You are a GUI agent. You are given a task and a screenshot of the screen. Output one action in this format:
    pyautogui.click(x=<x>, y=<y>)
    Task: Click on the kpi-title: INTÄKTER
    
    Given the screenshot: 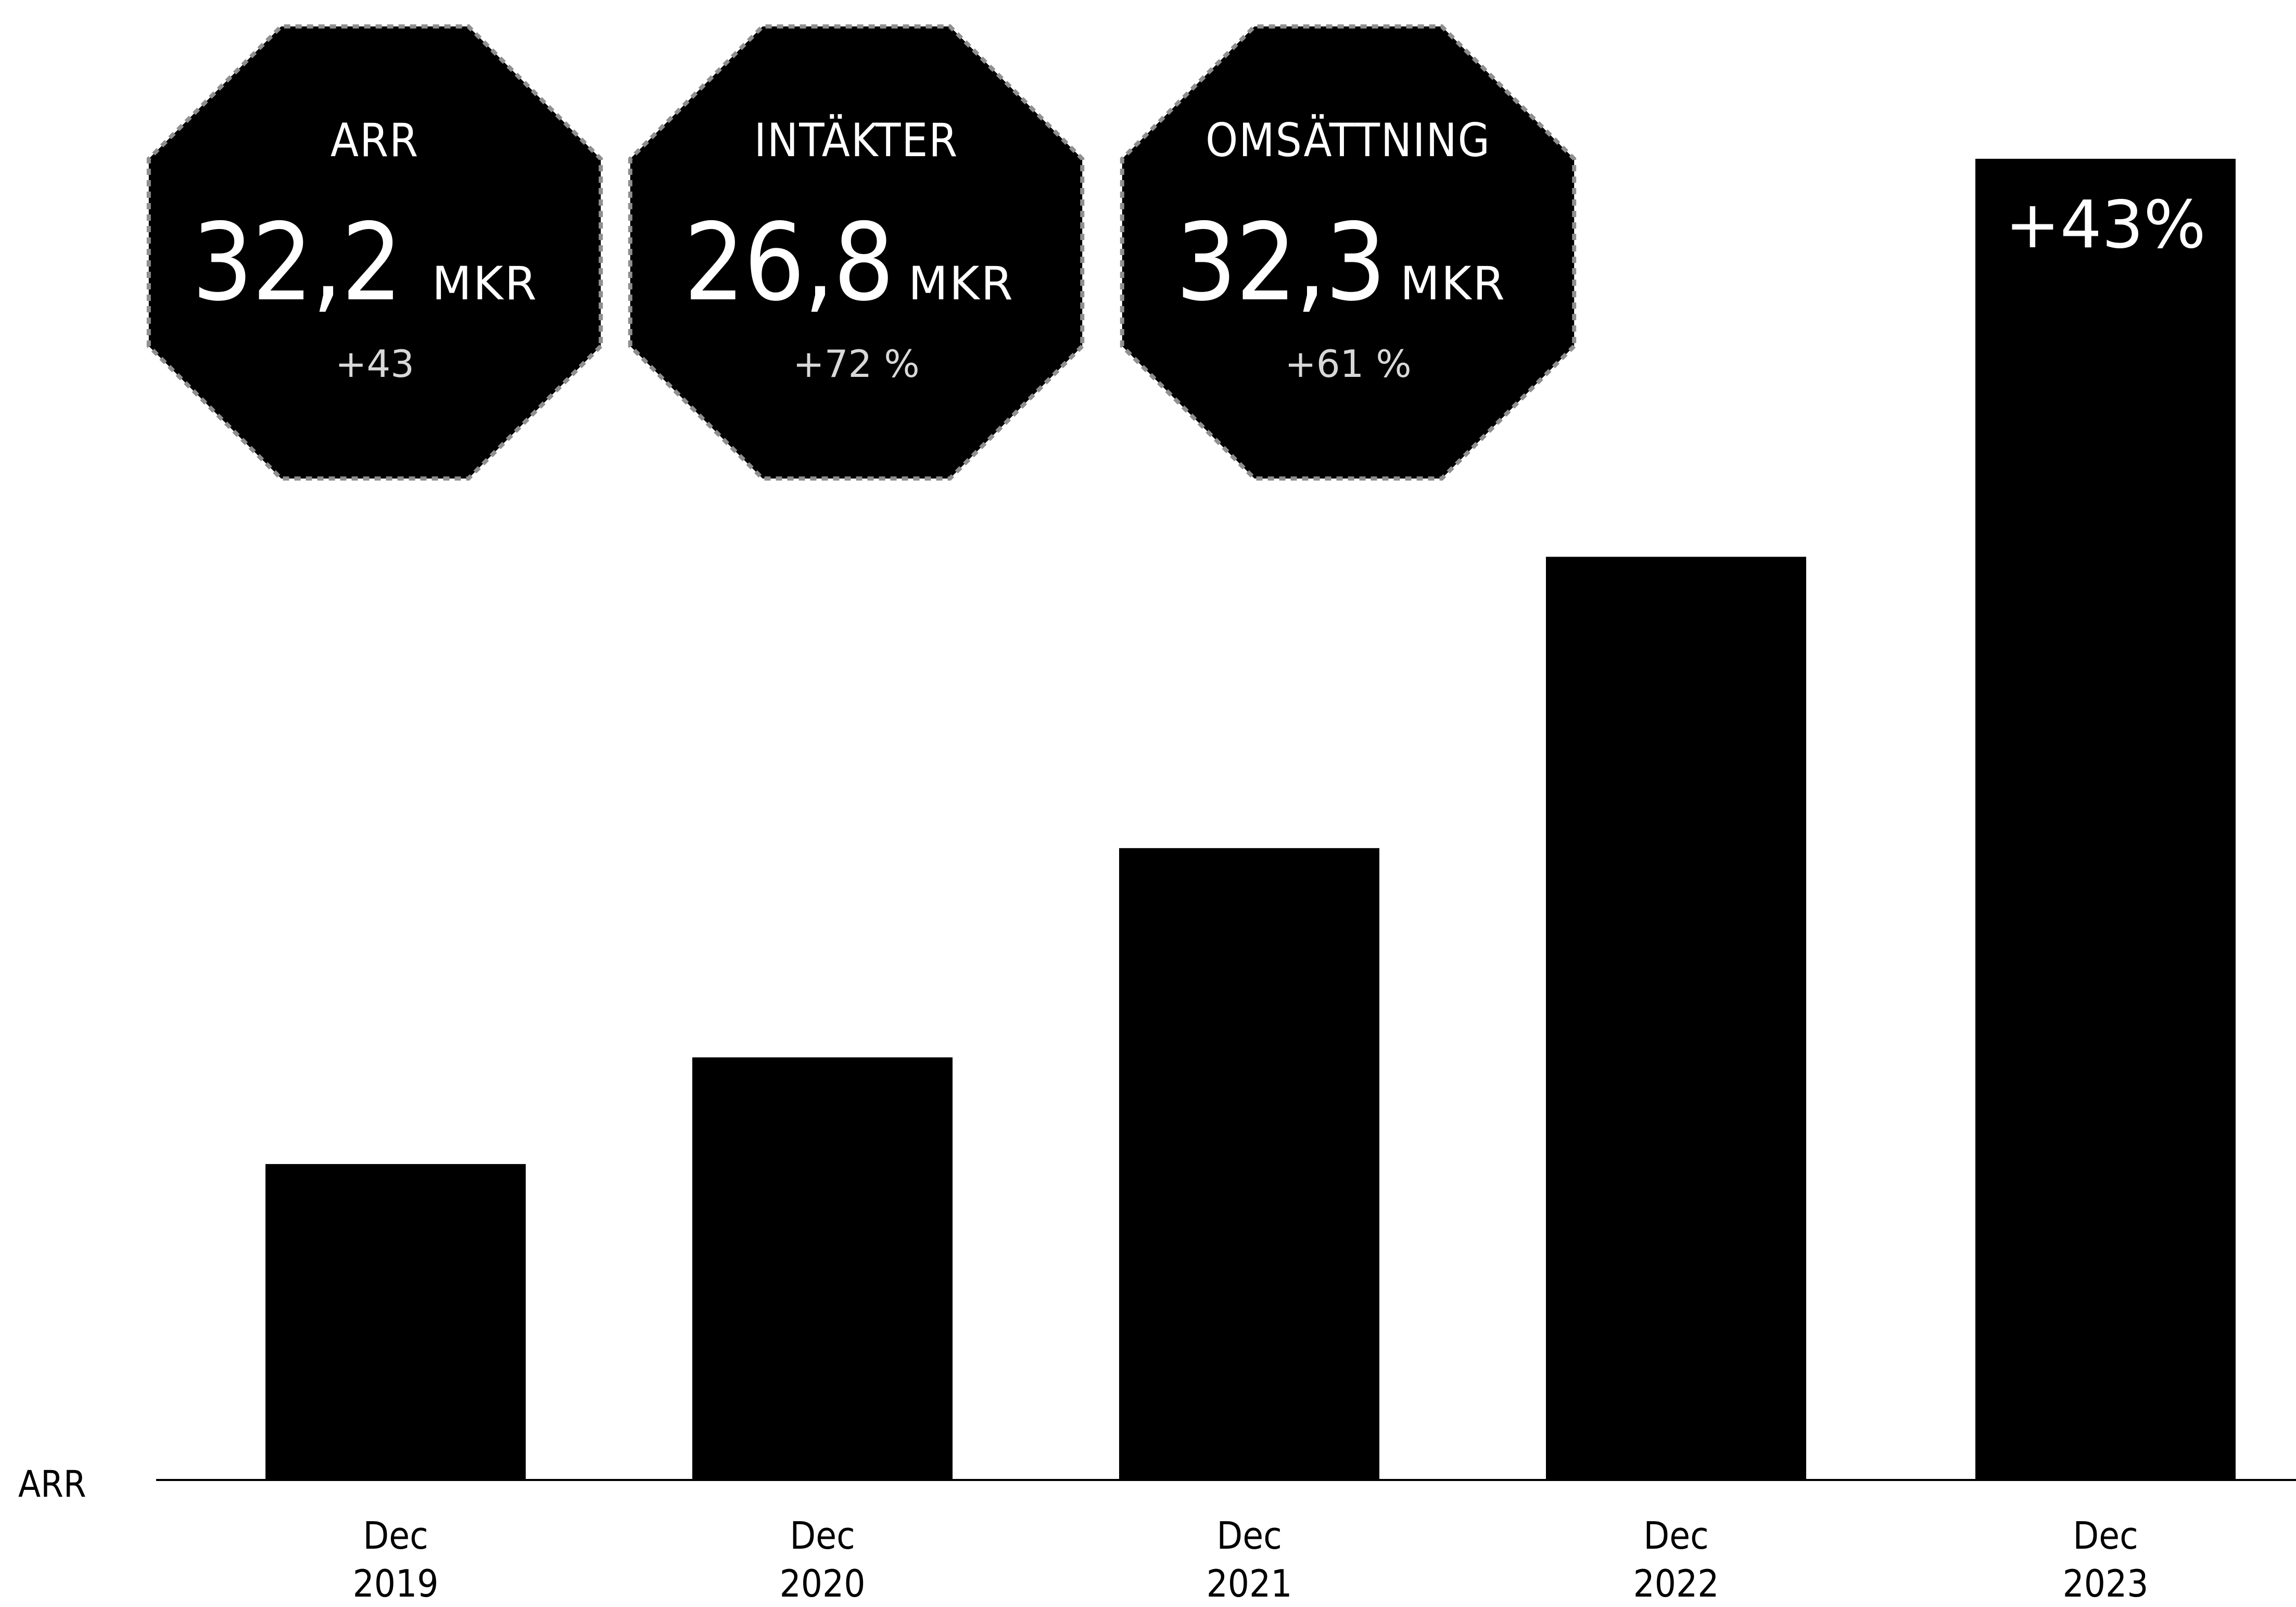 What is the action you would take?
    pyautogui.click(x=856, y=140)
    